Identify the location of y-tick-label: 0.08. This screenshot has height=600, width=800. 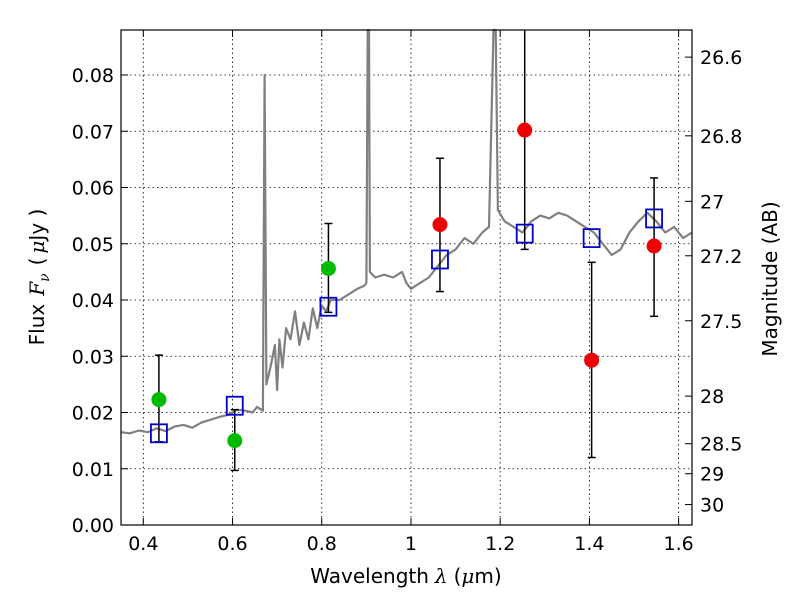
(93, 76).